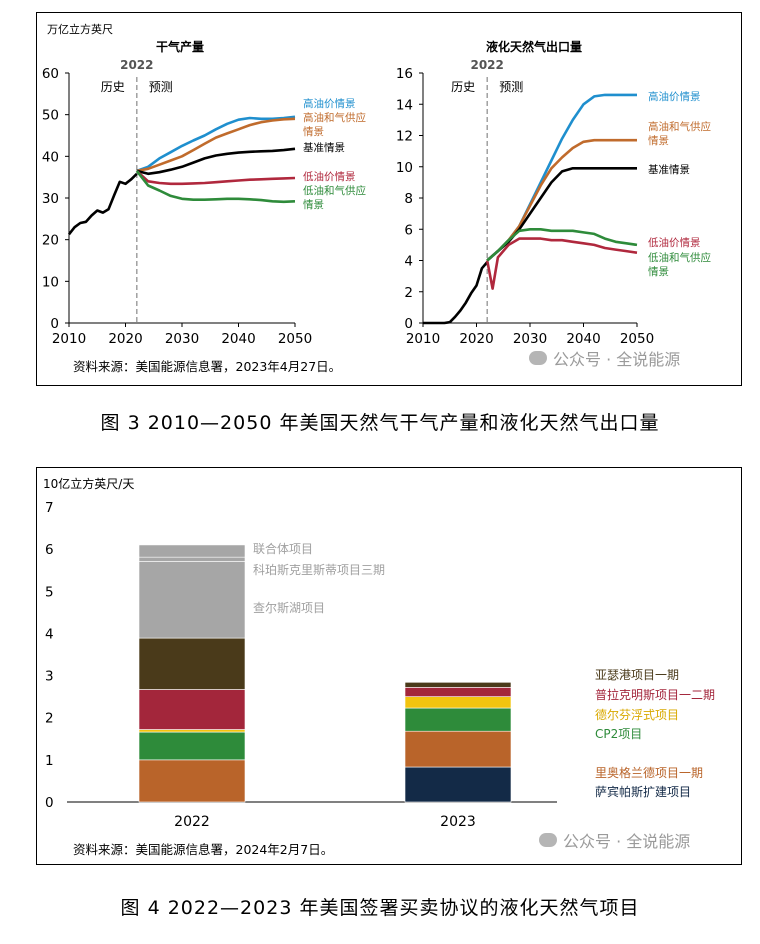 This screenshot has width=760, height=944. Describe the element at coordinates (618, 734) in the screenshot. I see `bar-label-2023: CP2项目` at that location.